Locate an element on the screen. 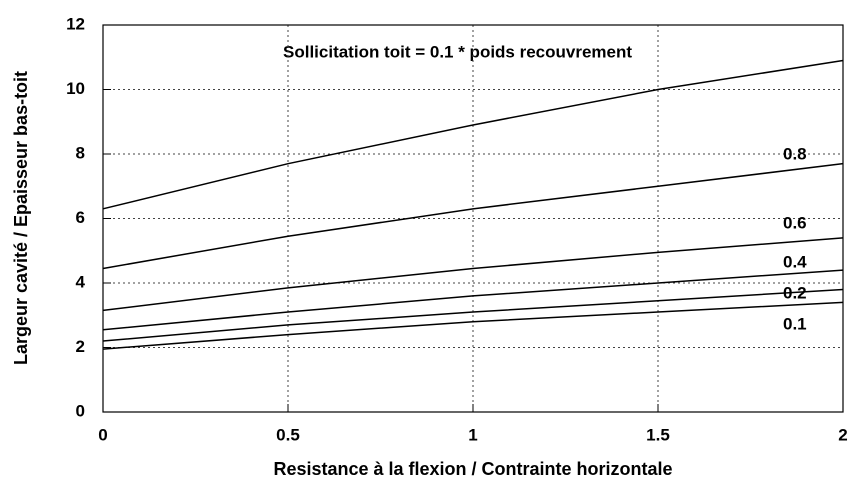  y-tick-label: 2 is located at coordinates (80, 346).